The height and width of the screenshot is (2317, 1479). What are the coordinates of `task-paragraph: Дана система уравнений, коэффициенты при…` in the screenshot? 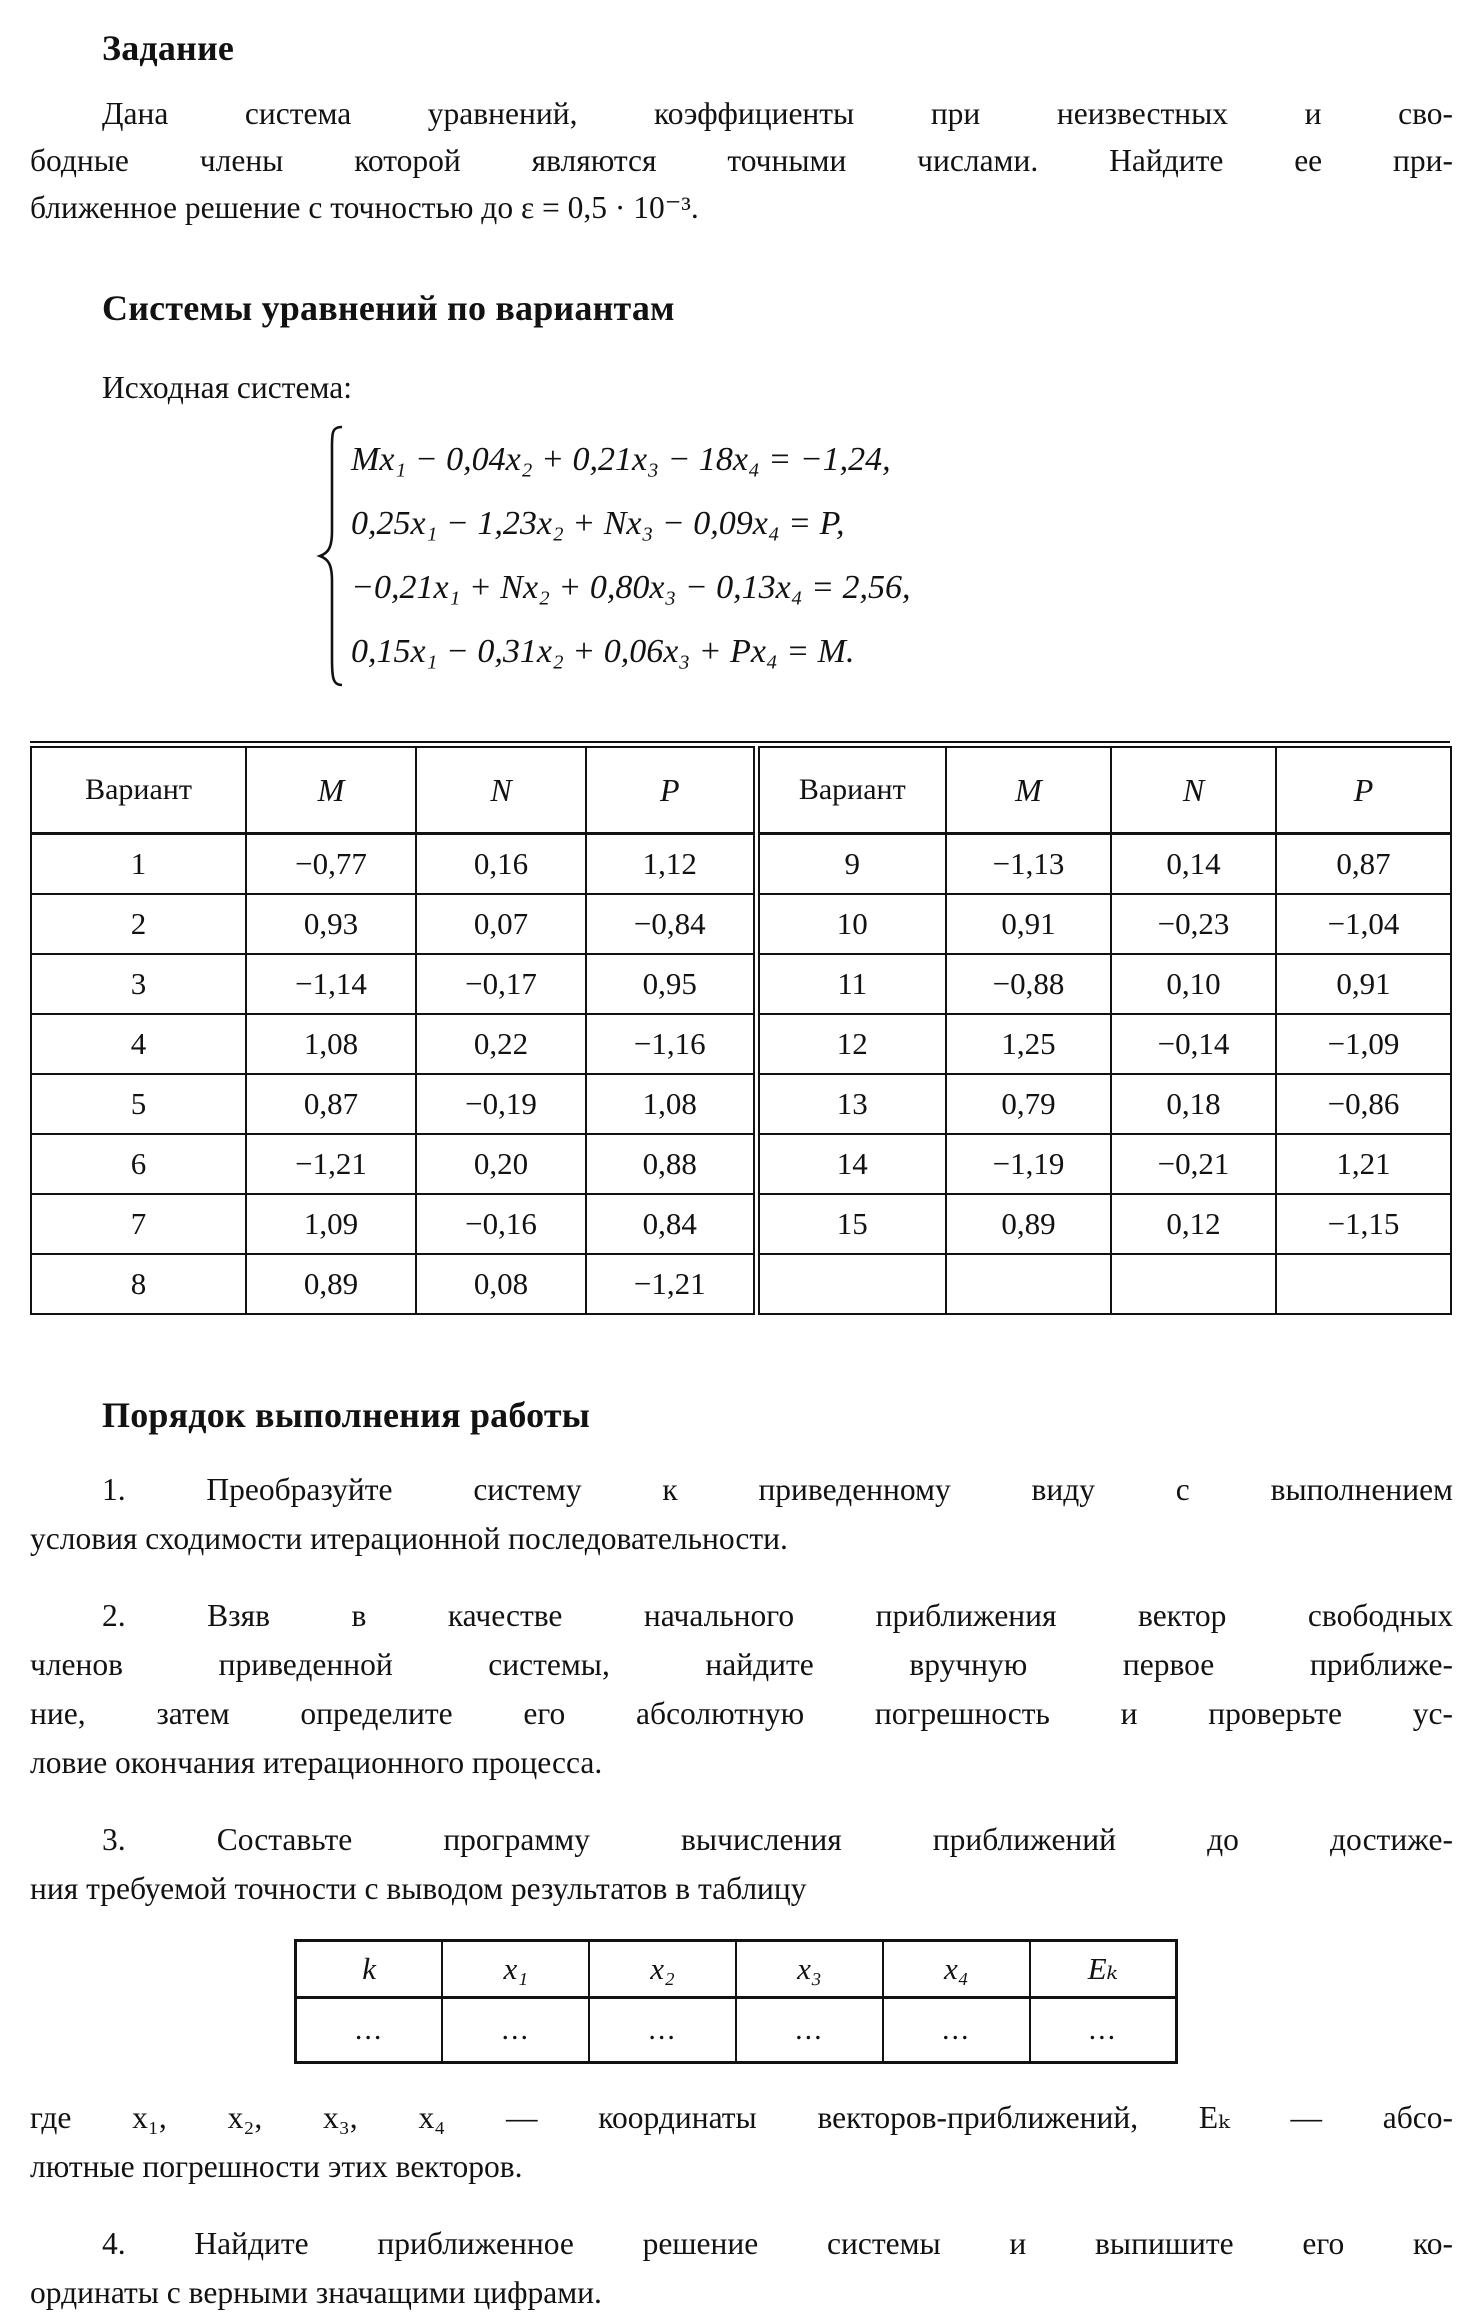 It's located at (741, 160).